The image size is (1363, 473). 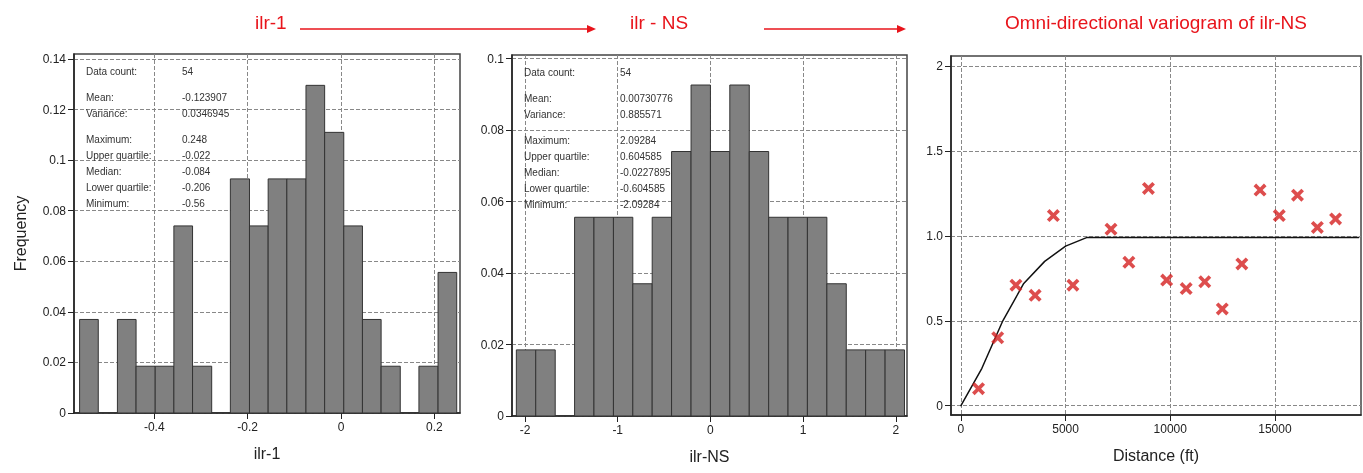 I want to click on annotation: -0.123907, so click(x=205, y=97).